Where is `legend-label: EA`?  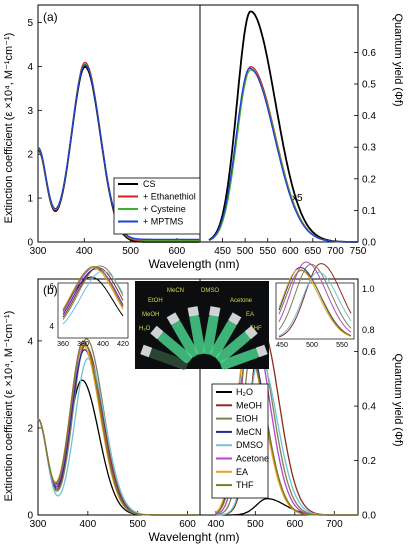 legend-label: EA is located at coordinates (242, 472).